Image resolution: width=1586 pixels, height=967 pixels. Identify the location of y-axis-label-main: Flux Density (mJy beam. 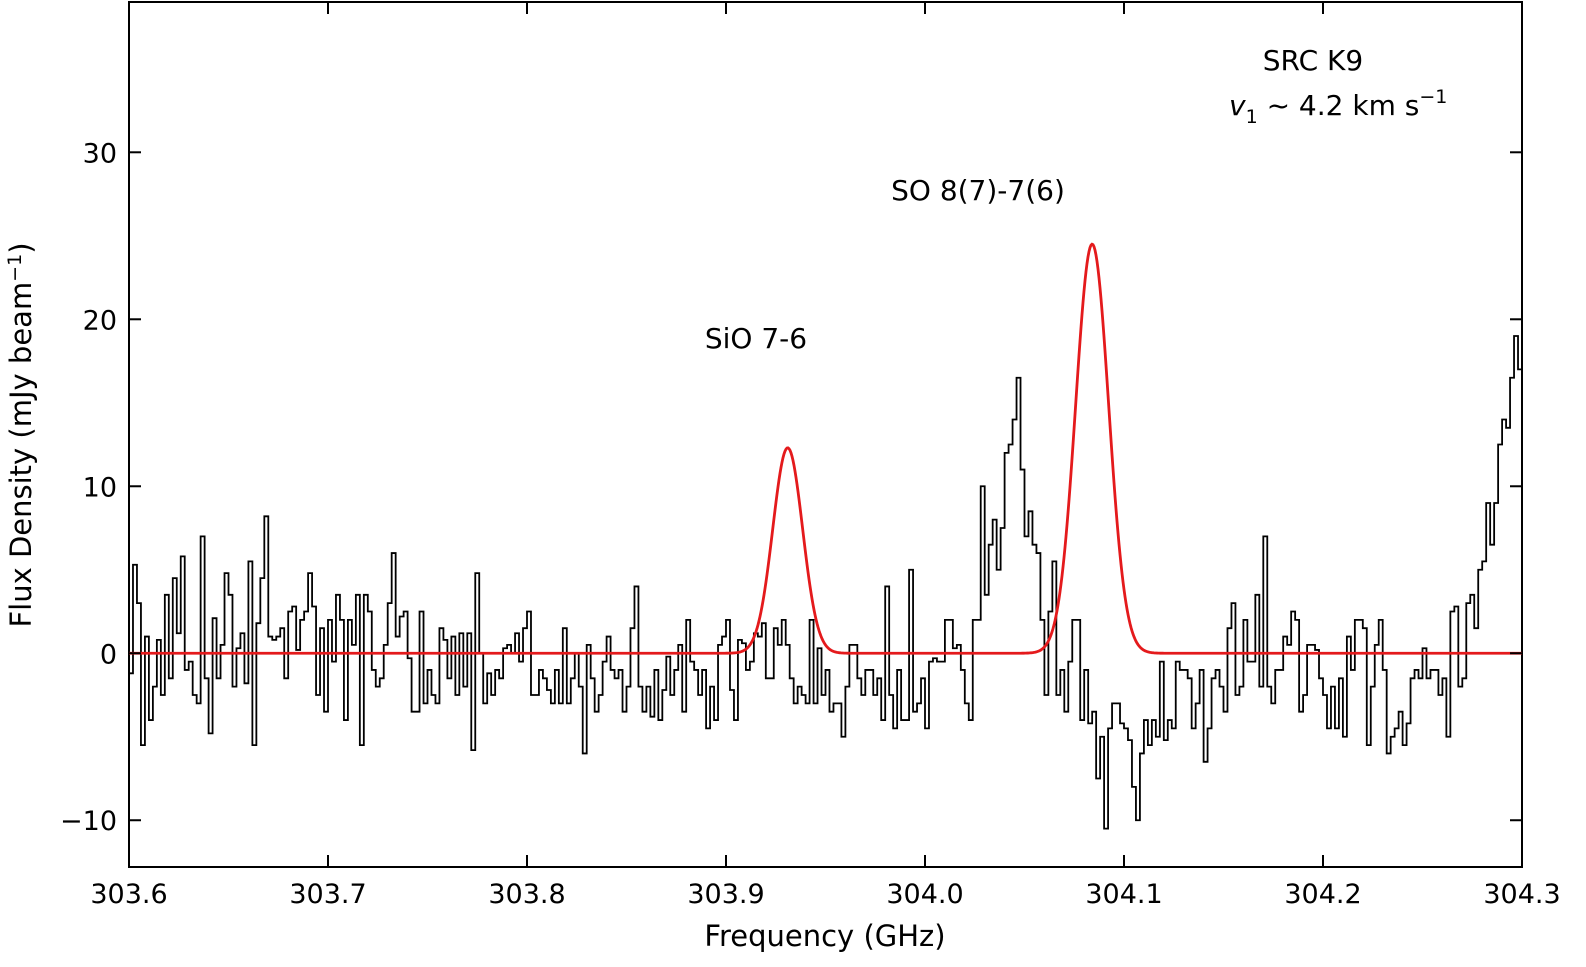
(21, 455).